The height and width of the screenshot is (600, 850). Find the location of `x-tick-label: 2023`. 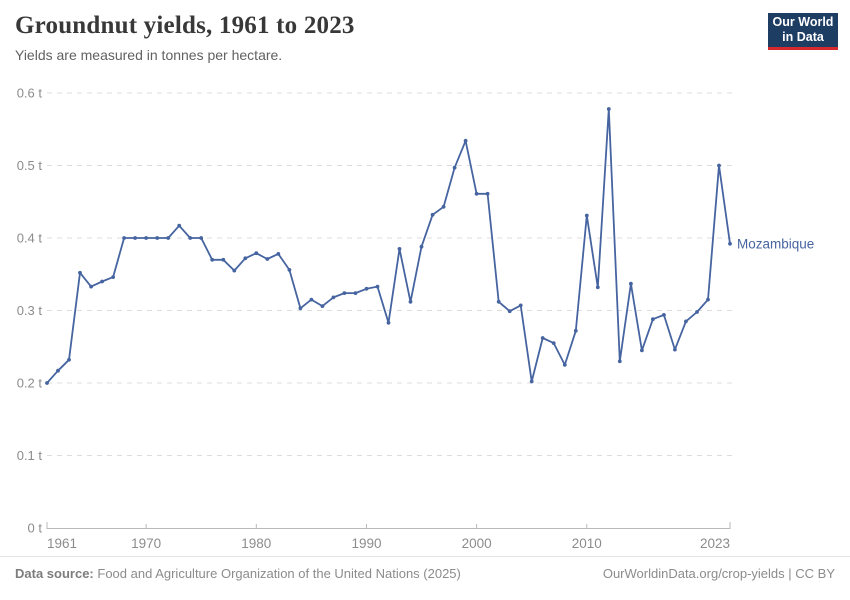

x-tick-label: 2023 is located at coordinates (715, 543).